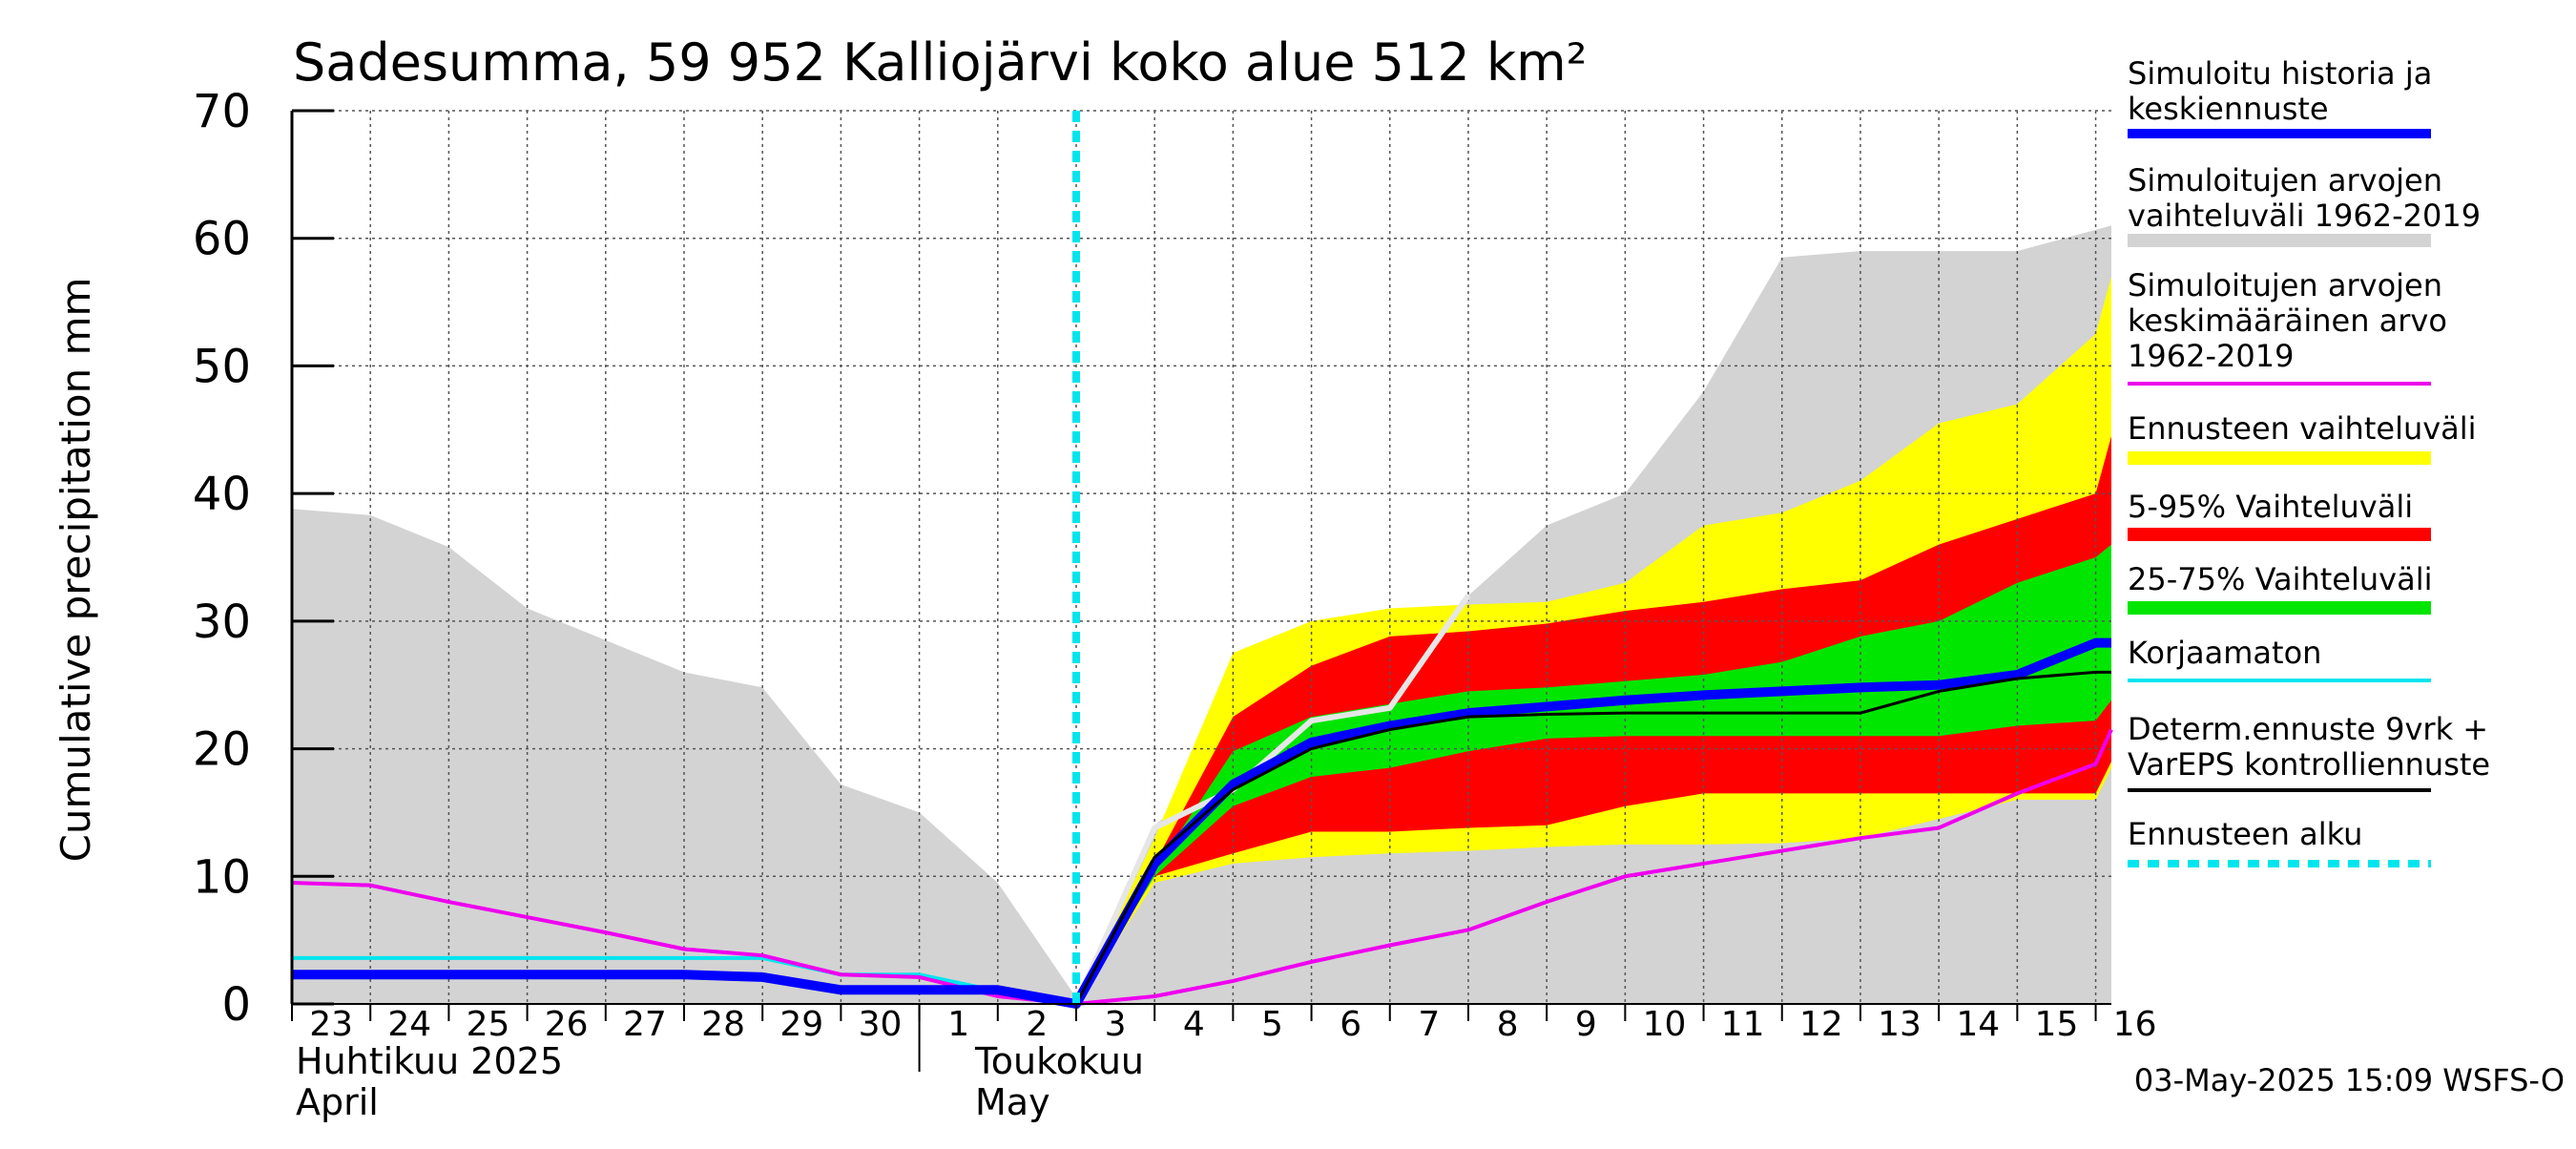 This screenshot has height=1149, width=2576. What do you see at coordinates (222, 750) in the screenshot?
I see `y-tick-label: 20` at bounding box center [222, 750].